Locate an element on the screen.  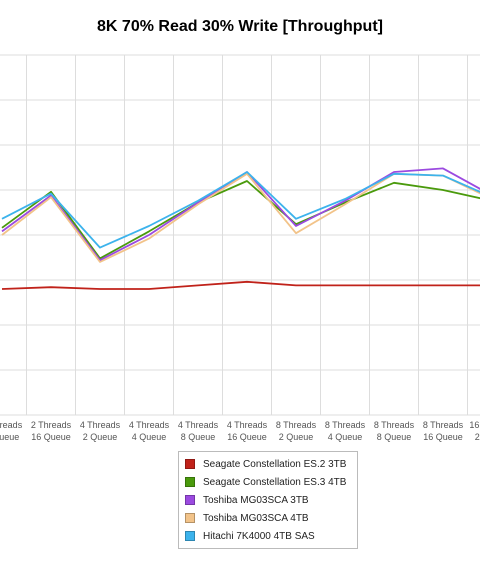
legend-item: Toshiba MG03SCA 4TB is located at coordinates (268, 518).